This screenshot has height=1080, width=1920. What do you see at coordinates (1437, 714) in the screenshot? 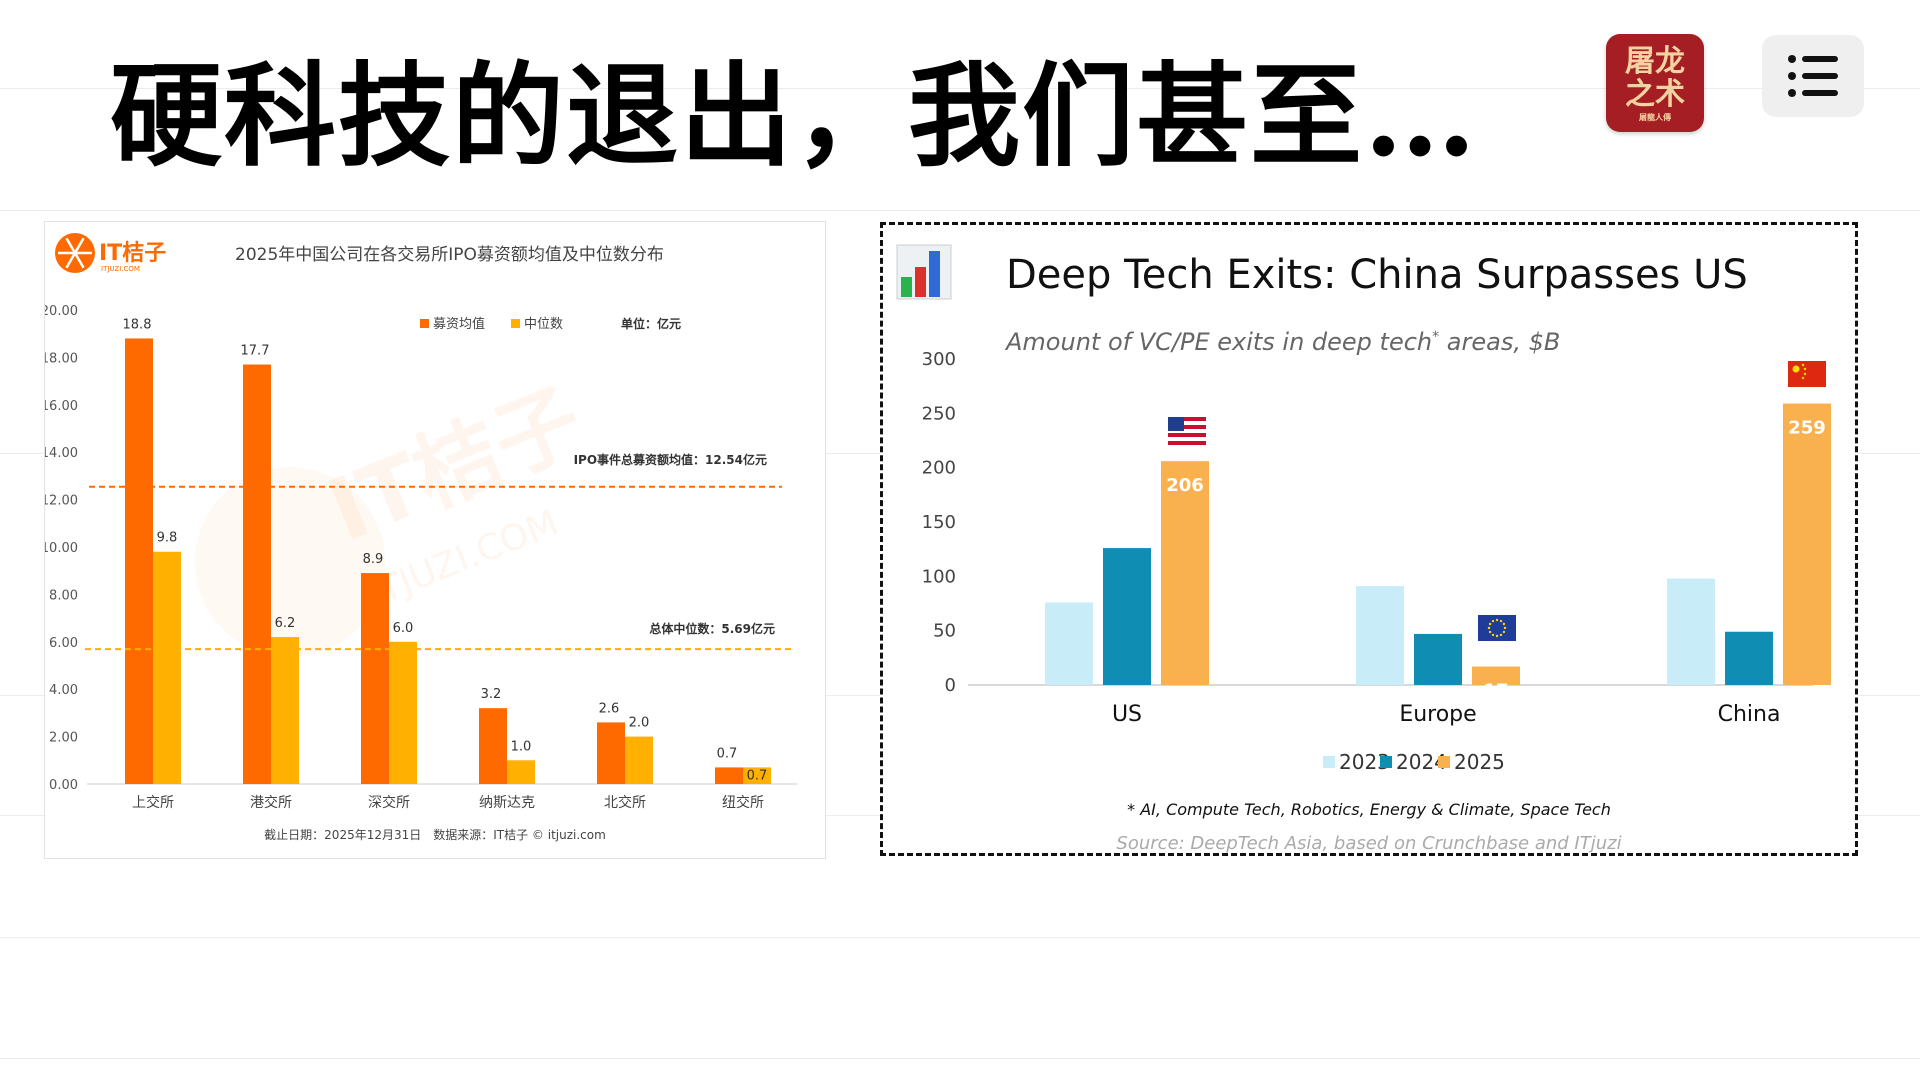
I see `x-tick-label: Europe` at bounding box center [1437, 714].